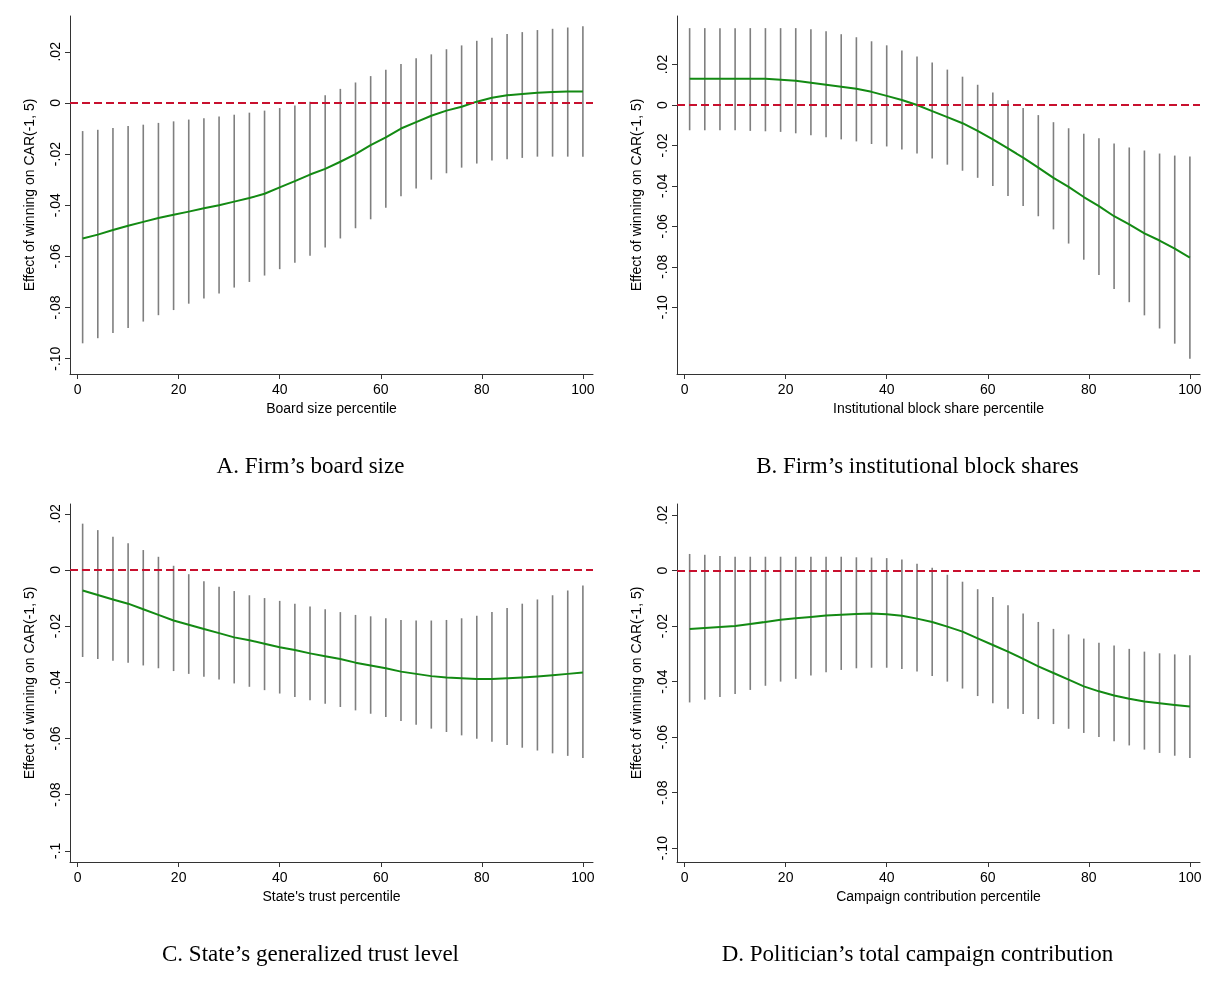  What do you see at coordinates (939, 407) in the screenshot?
I see `x-axis-title: Institutional block share percentile` at bounding box center [939, 407].